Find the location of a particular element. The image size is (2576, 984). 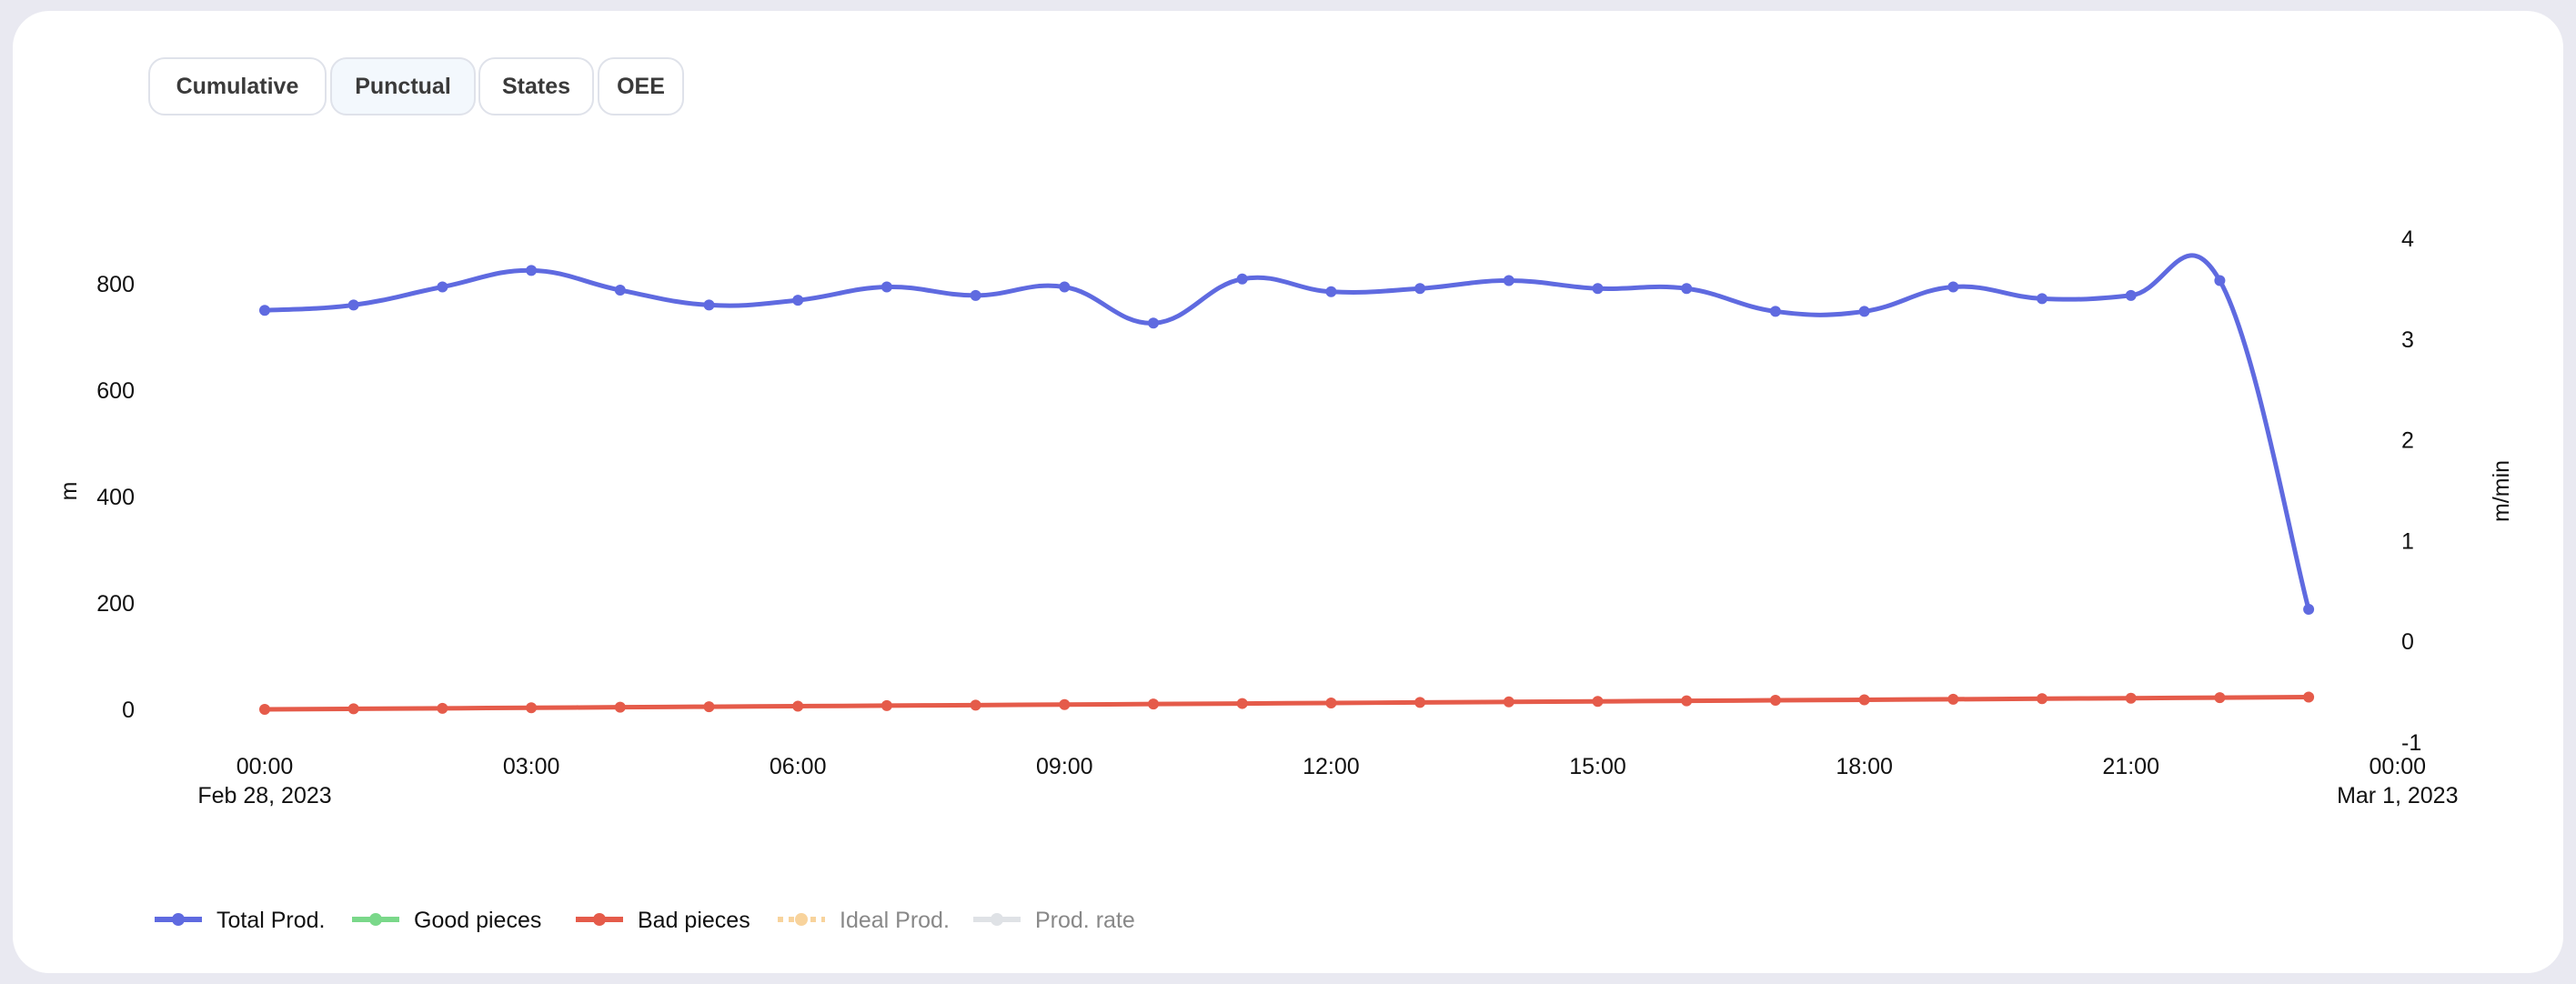

legend-item-bad-pieces: Bad pieces is located at coordinates (663, 920).